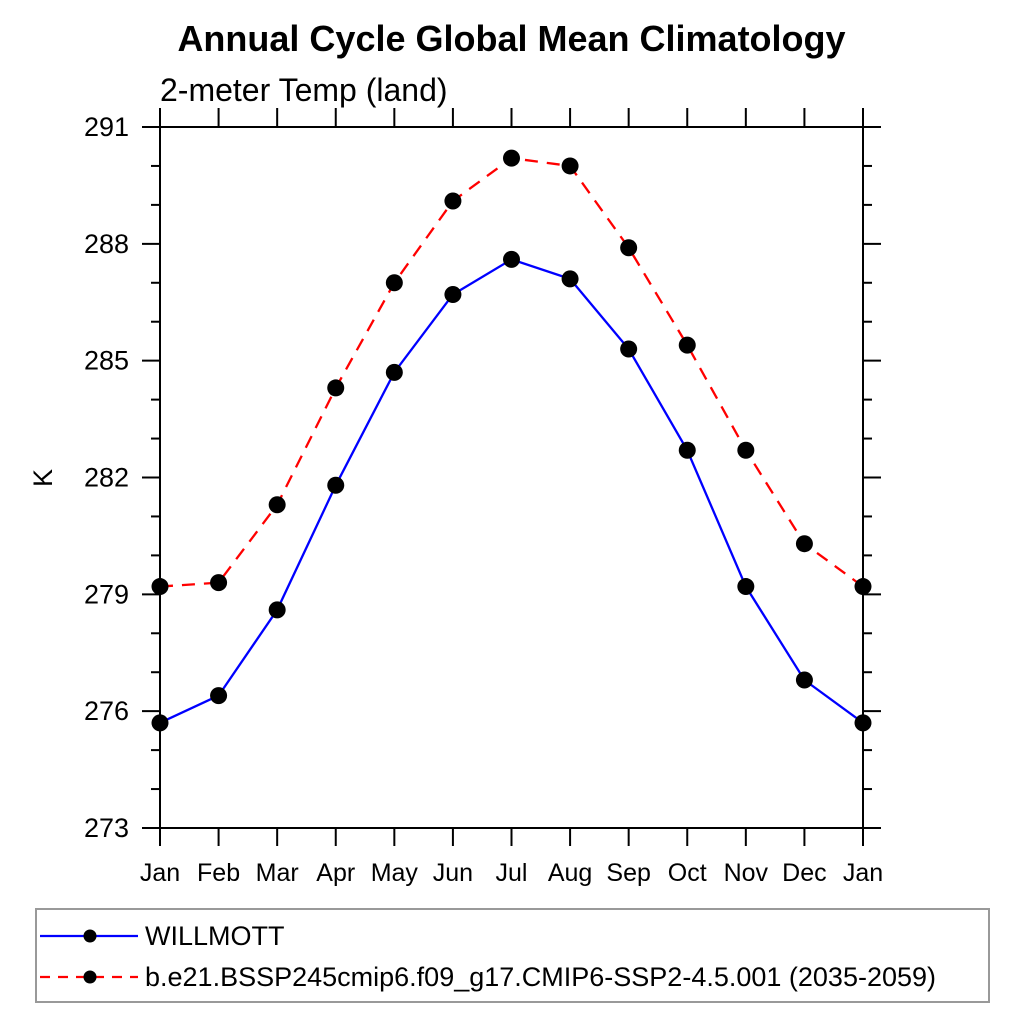 Image resolution: width=1024 pixels, height=1024 pixels. What do you see at coordinates (277, 873) in the screenshot?
I see `x-tick-label: Mar` at bounding box center [277, 873].